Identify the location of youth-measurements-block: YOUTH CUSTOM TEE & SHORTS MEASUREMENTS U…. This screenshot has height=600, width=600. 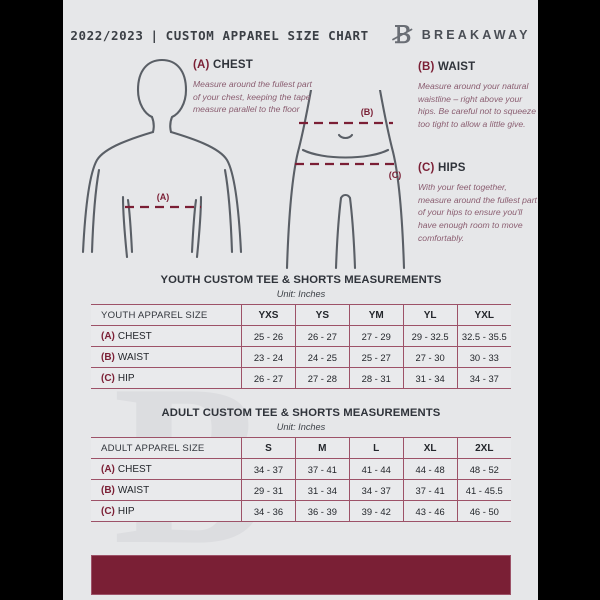
(301, 331).